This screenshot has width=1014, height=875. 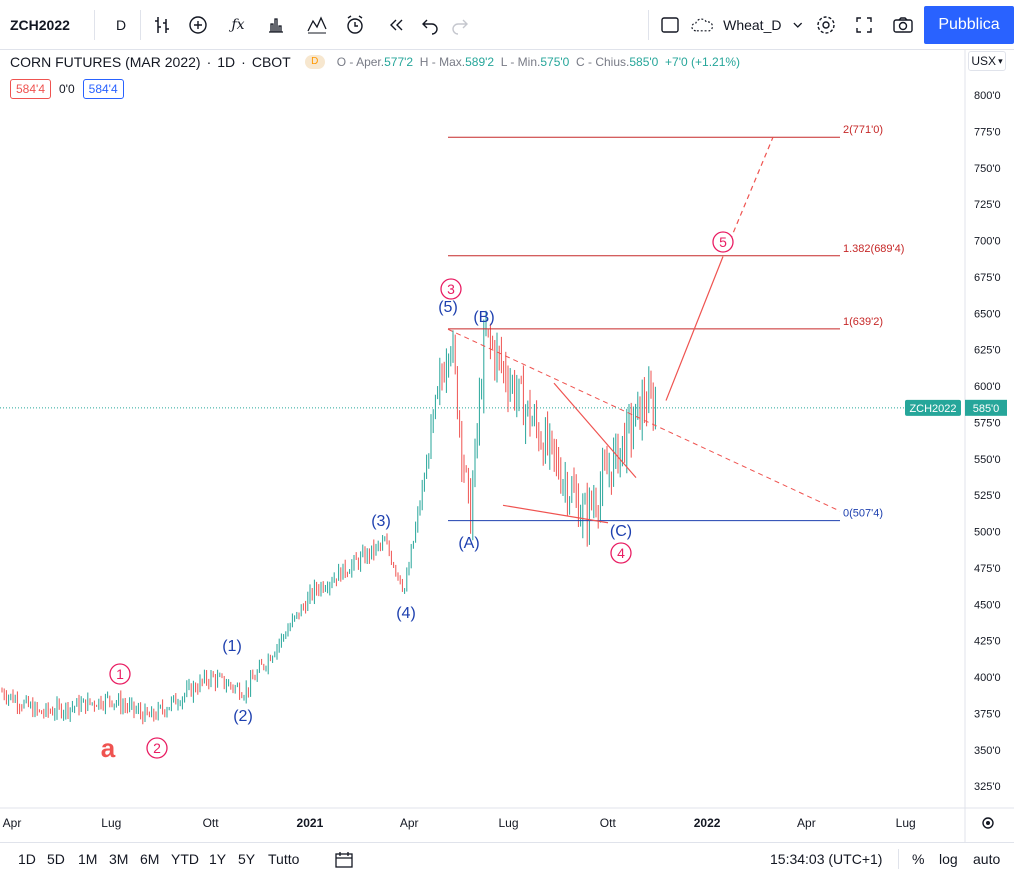 What do you see at coordinates (105, 62) in the screenshot?
I see `legend-title: CORN FUTURES (MAR 2022)` at bounding box center [105, 62].